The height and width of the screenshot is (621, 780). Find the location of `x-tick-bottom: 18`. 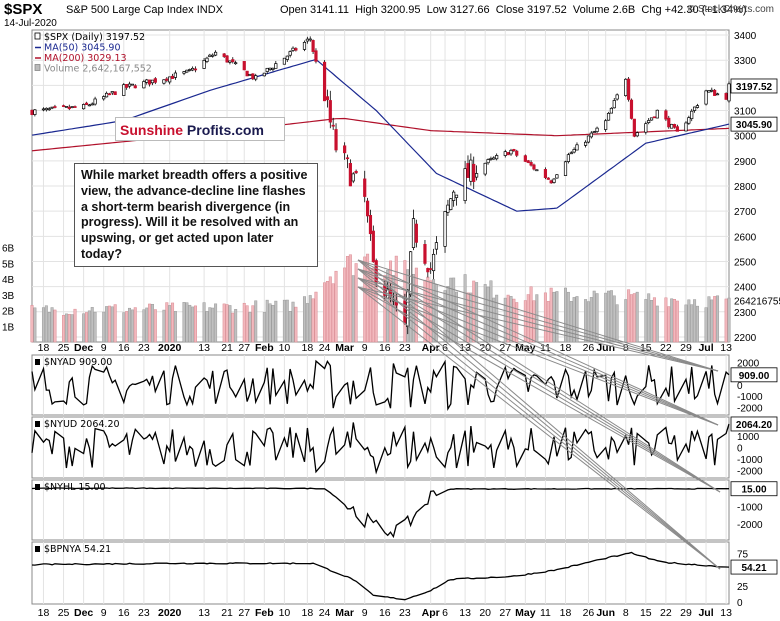

x-tick-bottom: 18 is located at coordinates (308, 613).